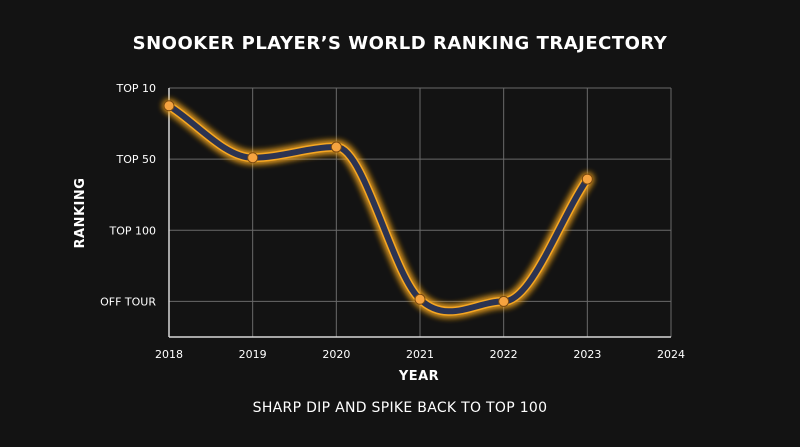 This screenshot has height=447, width=800. Describe the element at coordinates (420, 354) in the screenshot. I see `x-tick-label: 2021` at that location.